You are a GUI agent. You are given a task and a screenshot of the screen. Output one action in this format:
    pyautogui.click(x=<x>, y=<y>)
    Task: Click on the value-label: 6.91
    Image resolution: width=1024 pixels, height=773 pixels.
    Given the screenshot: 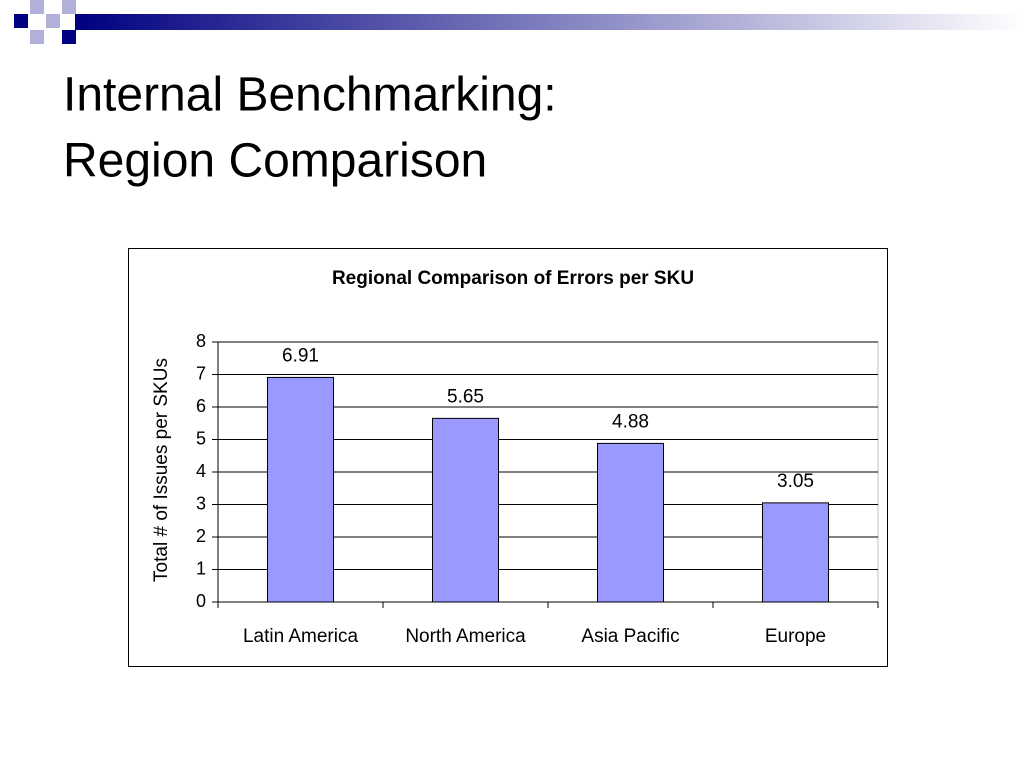 What is the action you would take?
    pyautogui.click(x=300, y=355)
    